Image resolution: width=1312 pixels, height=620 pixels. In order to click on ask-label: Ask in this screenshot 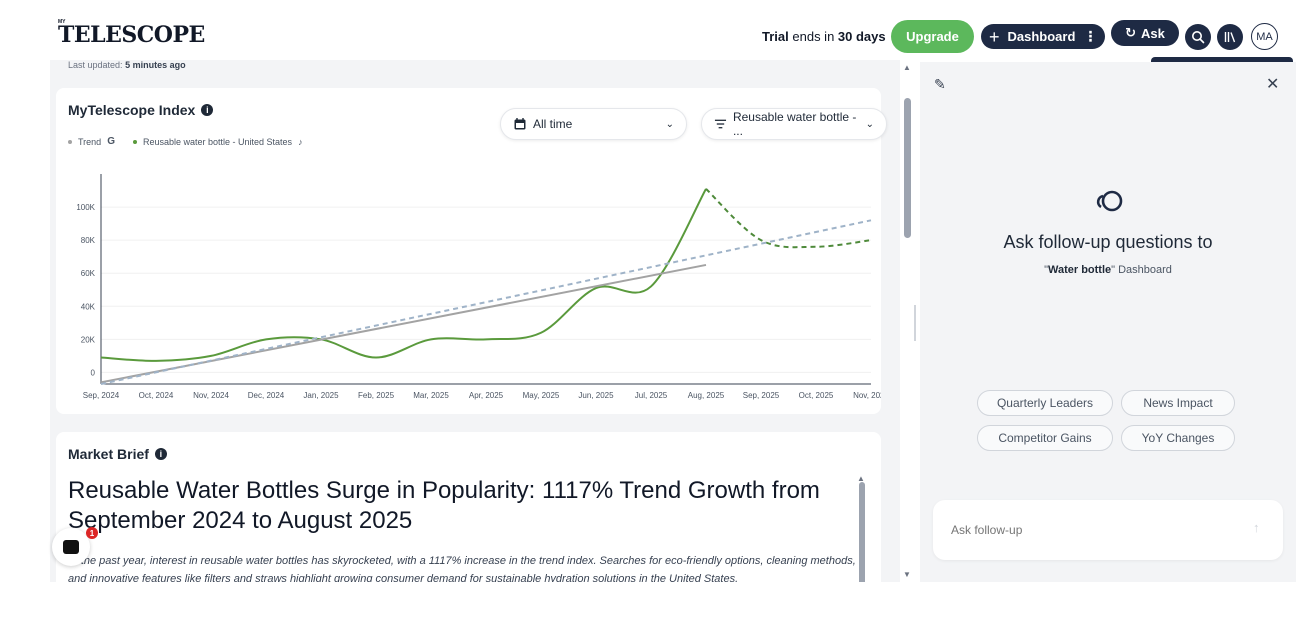, I will do `click(1153, 33)`.